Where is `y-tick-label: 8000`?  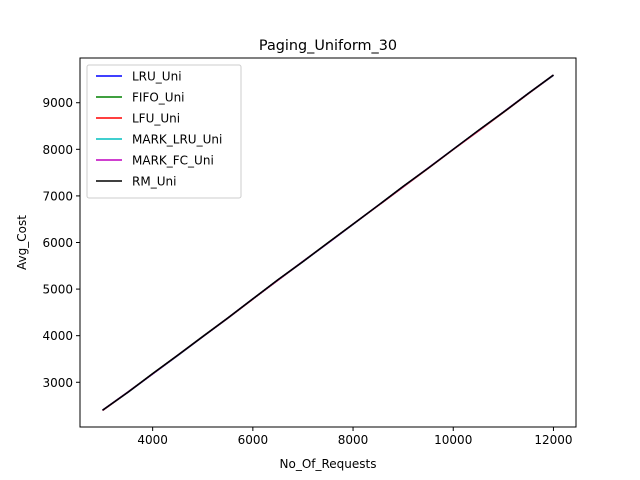
y-tick-label: 8000 is located at coordinates (57, 150).